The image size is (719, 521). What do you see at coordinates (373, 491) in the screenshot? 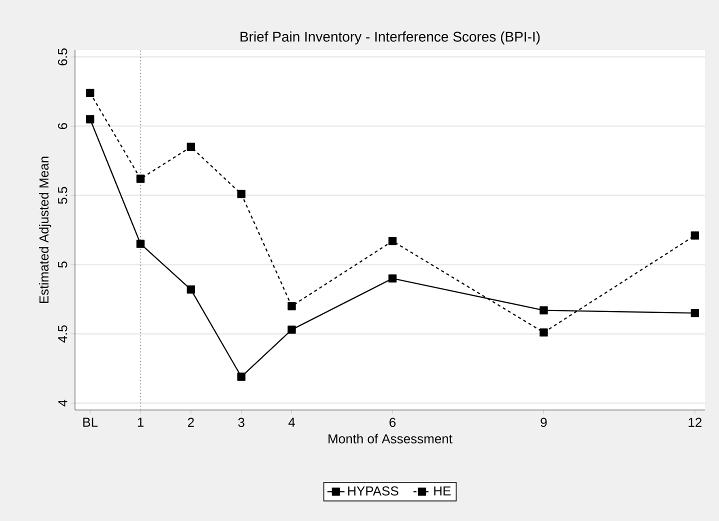
I see `legend-label: HYPASS` at bounding box center [373, 491].